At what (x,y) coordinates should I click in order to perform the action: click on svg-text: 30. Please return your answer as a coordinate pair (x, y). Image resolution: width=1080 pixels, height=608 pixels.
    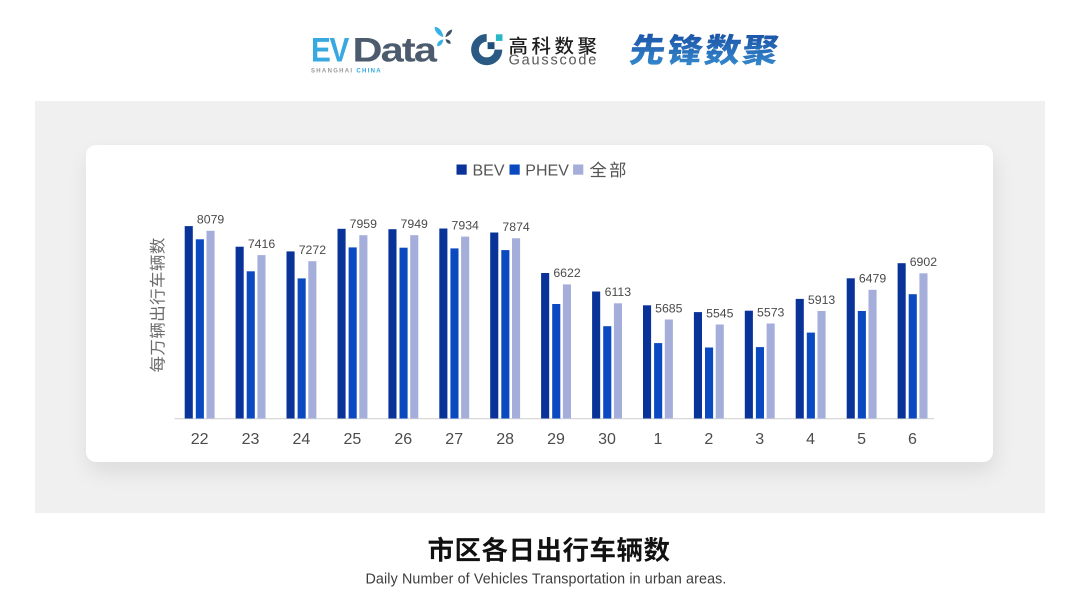
    Looking at the image, I should click on (607, 439).